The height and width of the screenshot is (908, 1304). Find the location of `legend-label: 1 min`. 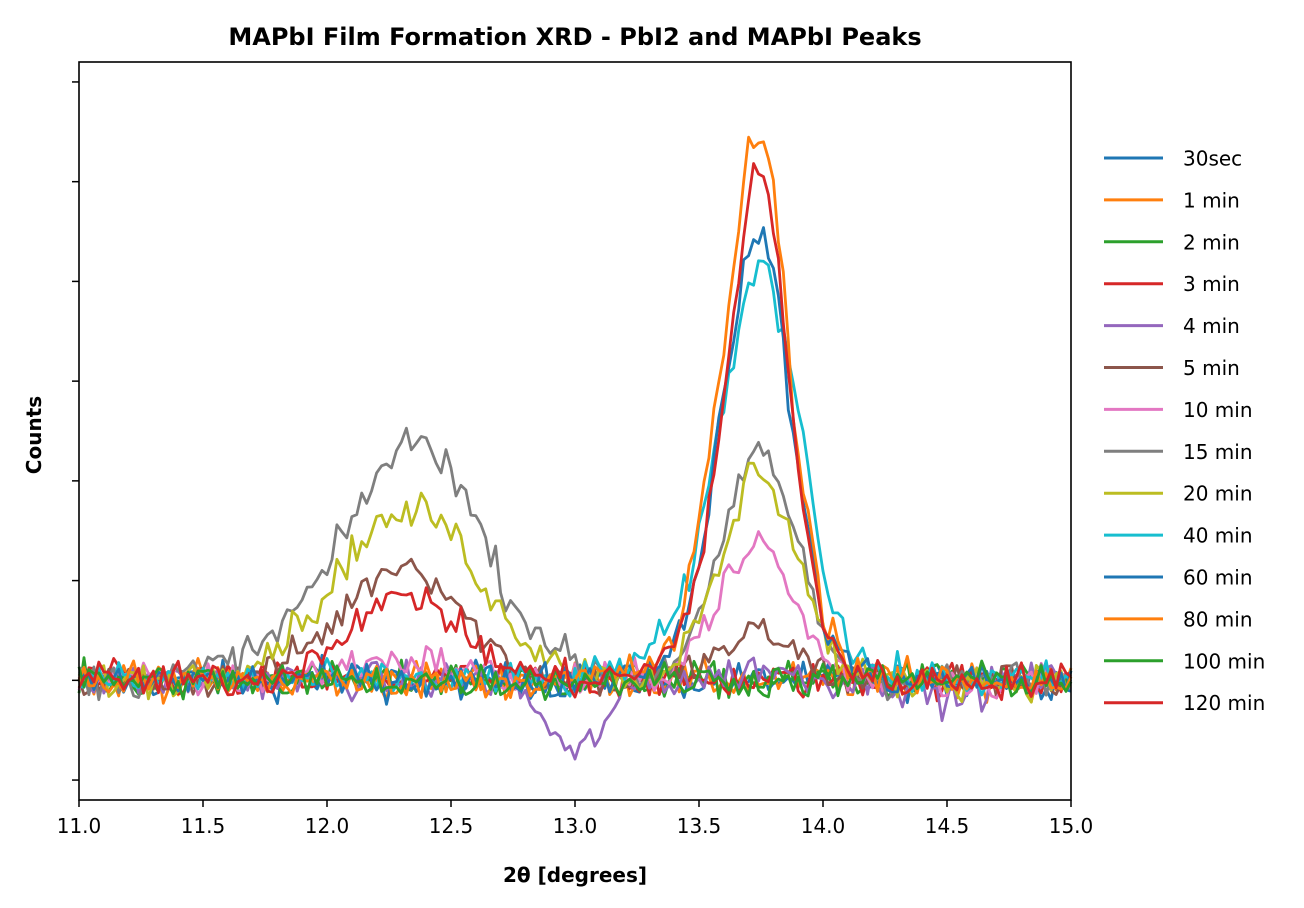

legend-label: 1 min is located at coordinates (1211, 200).